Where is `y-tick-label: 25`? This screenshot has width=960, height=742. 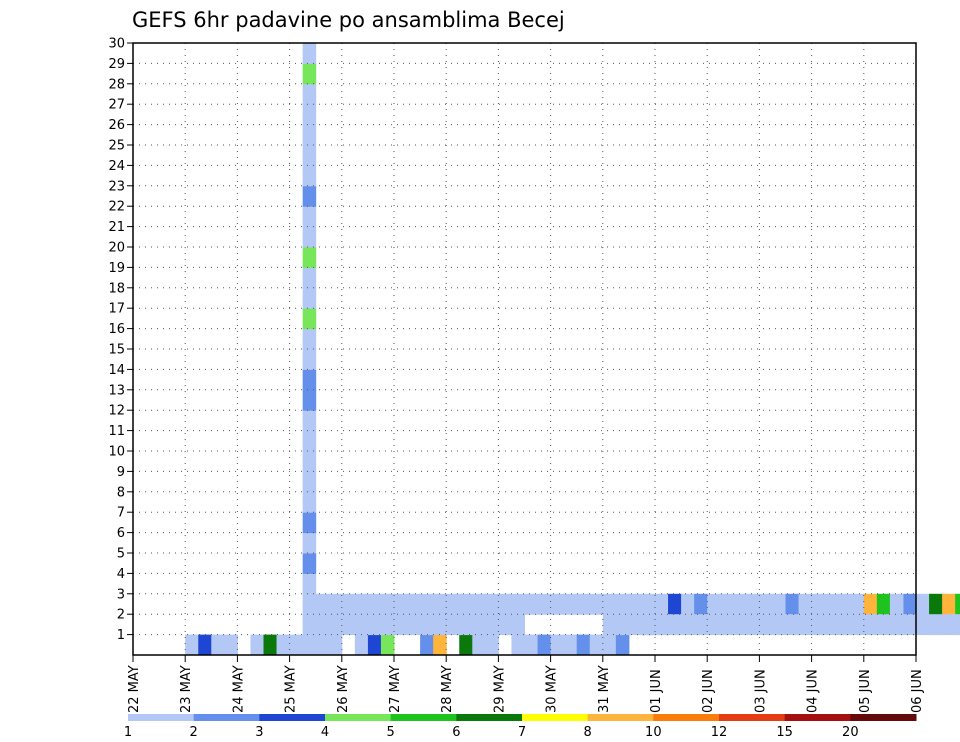
y-tick-label: 25 is located at coordinates (116, 146).